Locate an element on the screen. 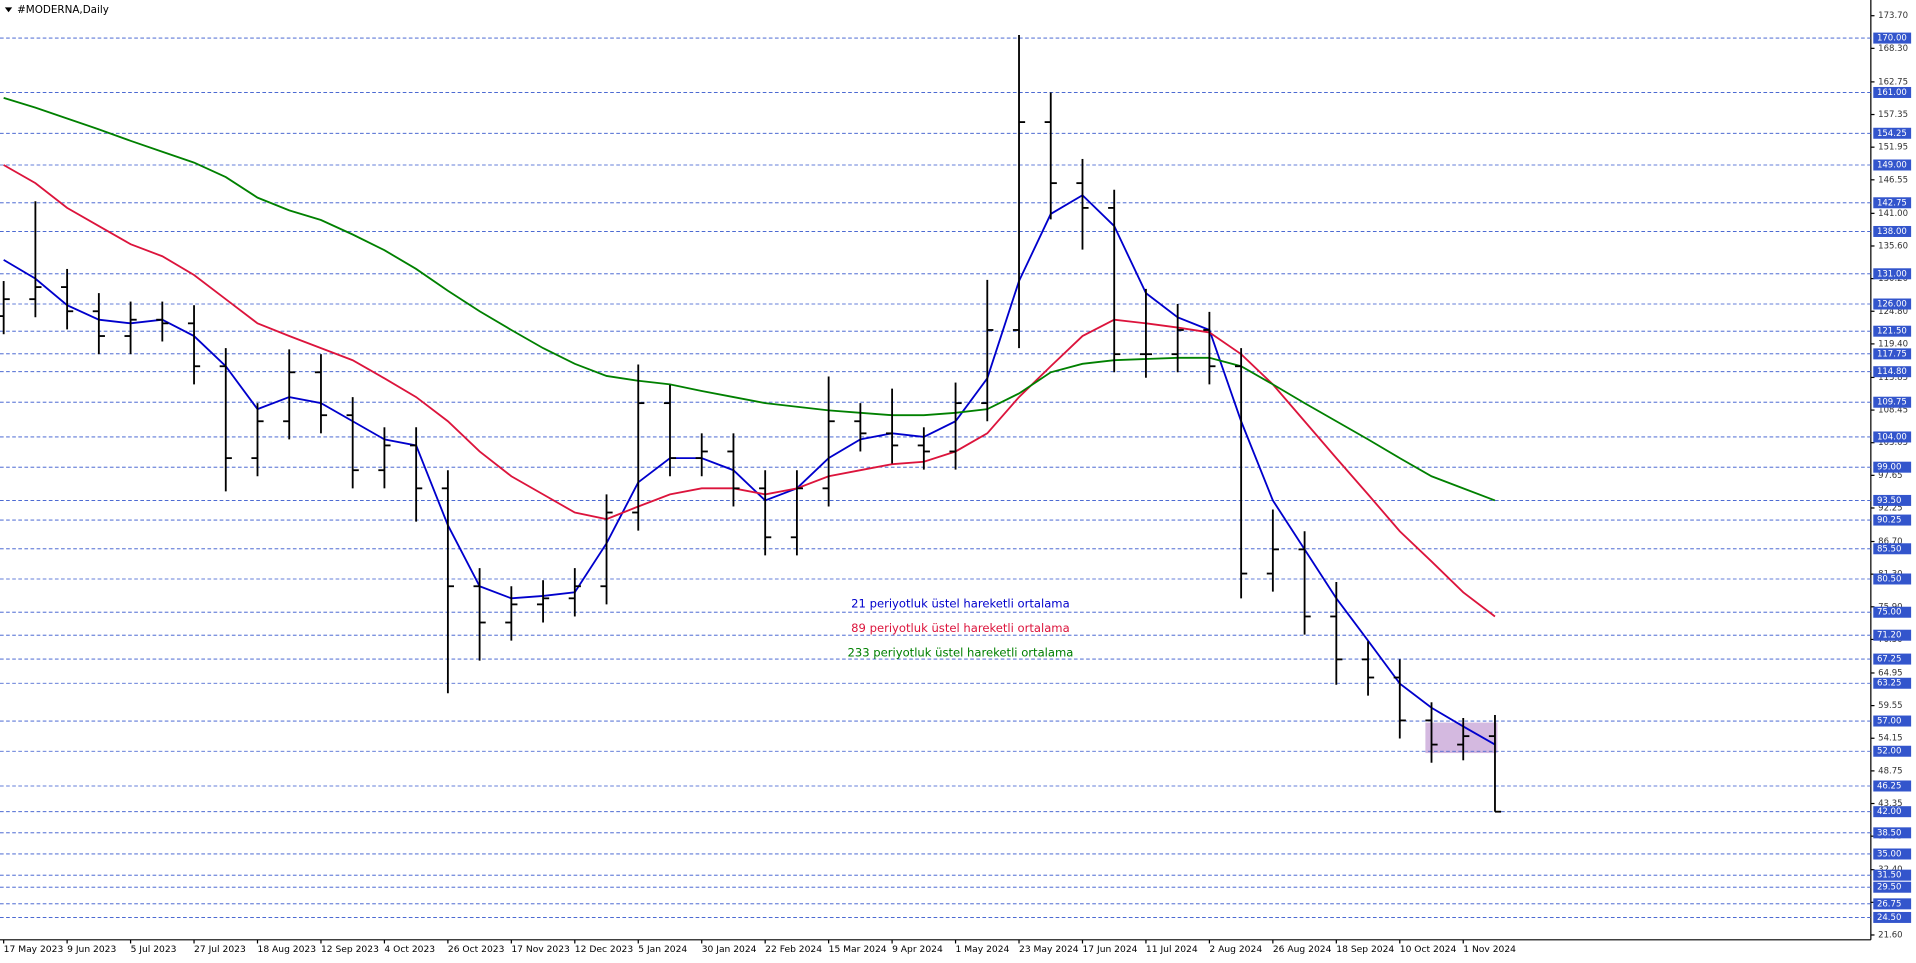 This screenshot has height=963, width=1916. x-tick-label: 11 Jul 2024 is located at coordinates (1172, 950).